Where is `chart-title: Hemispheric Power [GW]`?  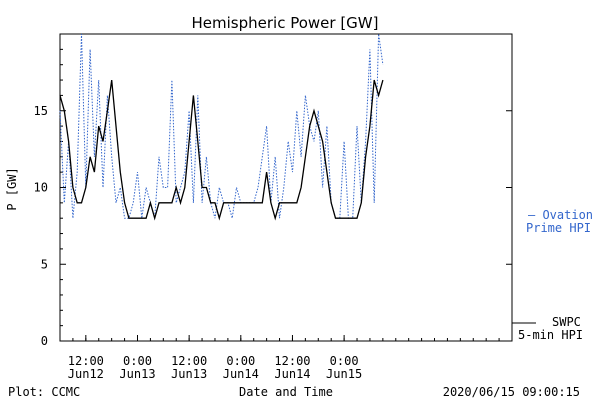 chart-title: Hemispheric Power [GW] is located at coordinates (285, 23).